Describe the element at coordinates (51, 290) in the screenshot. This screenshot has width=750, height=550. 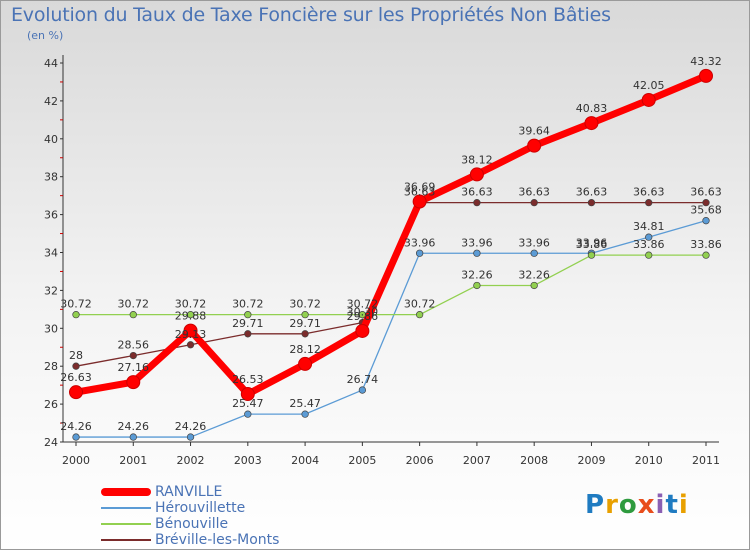
I see `y-tick-label: 32` at that location.